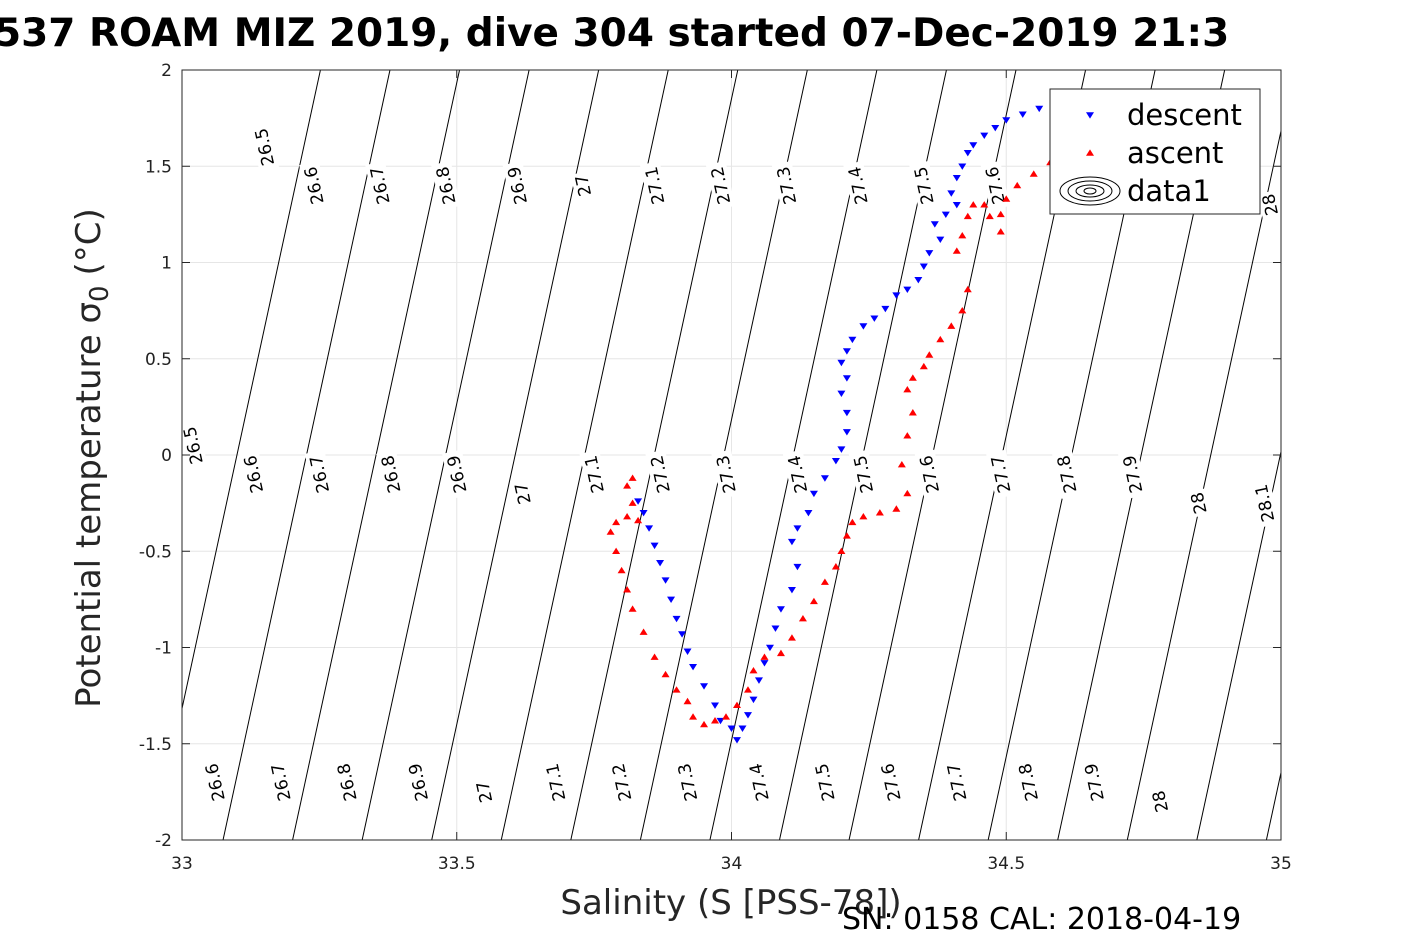 This screenshot has width=1417, height=945. What do you see at coordinates (155, 745) in the screenshot?
I see `y-tick-label: -1.5` at bounding box center [155, 745].